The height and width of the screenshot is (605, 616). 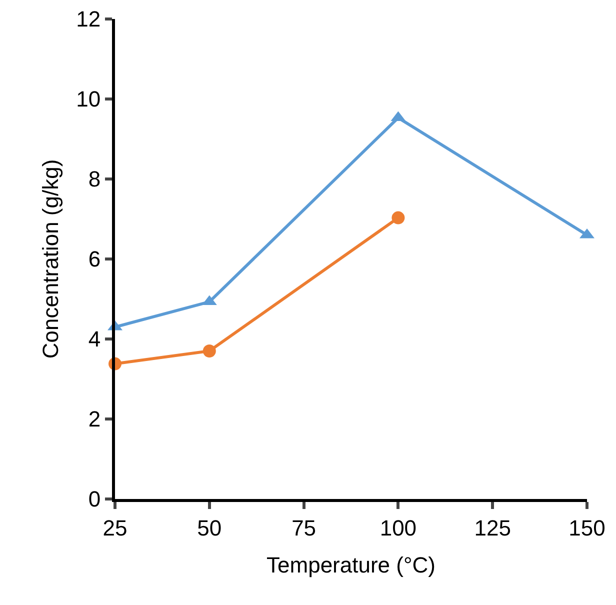 What do you see at coordinates (492, 527) in the screenshot?
I see `x-tick-label: 125` at bounding box center [492, 527].